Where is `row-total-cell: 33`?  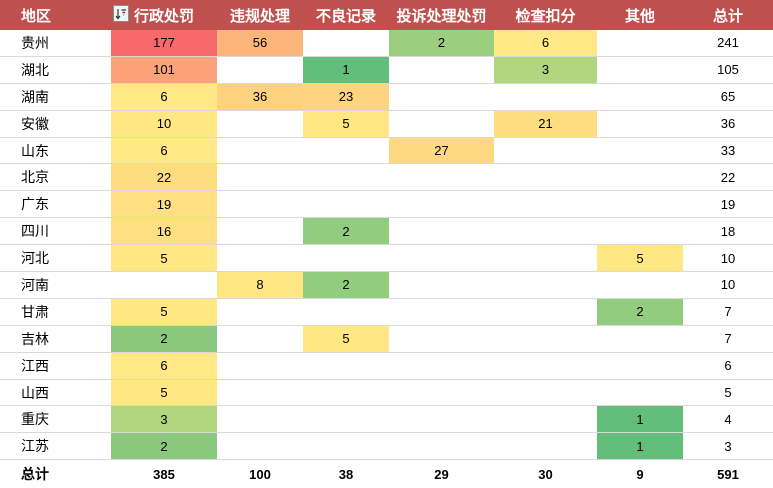
row-total-cell: 33 is located at coordinates (728, 151).